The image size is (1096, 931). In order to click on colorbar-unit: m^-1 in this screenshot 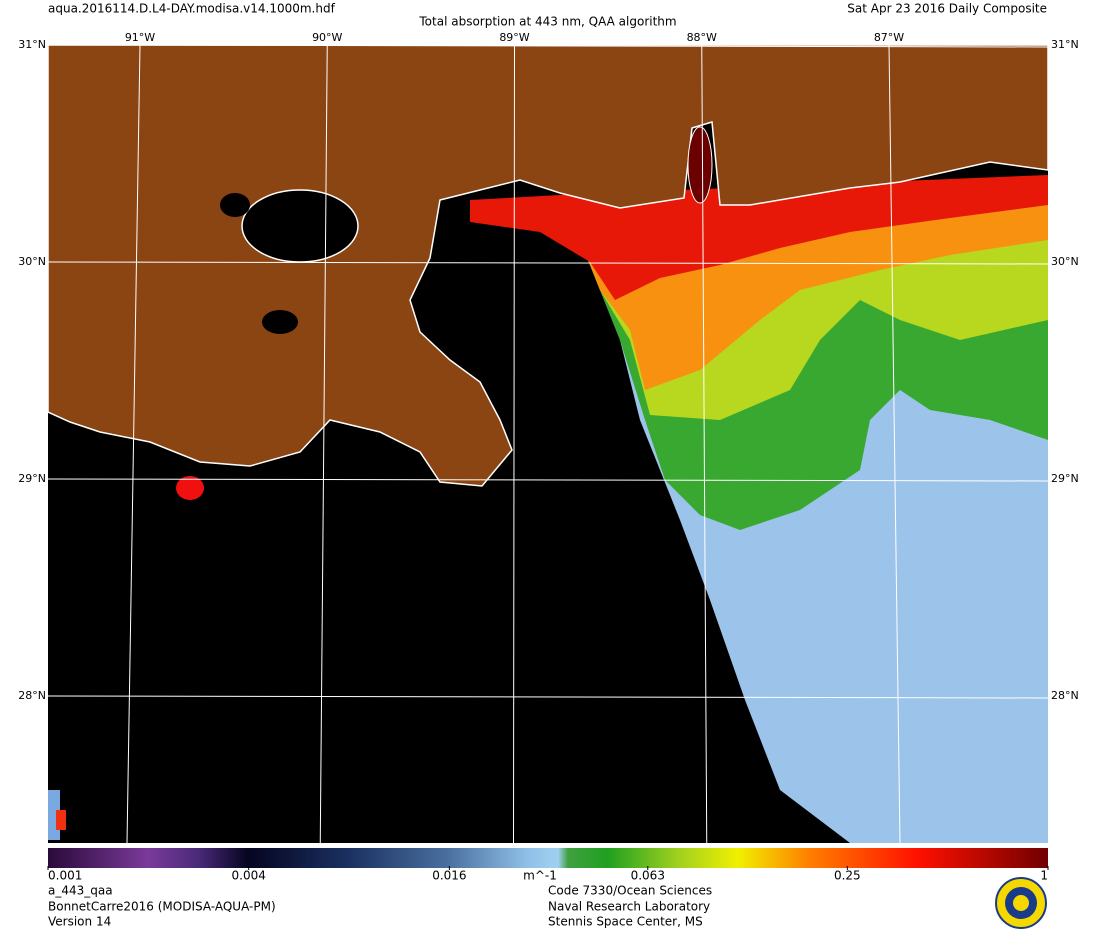, I will do `click(540, 876)`.